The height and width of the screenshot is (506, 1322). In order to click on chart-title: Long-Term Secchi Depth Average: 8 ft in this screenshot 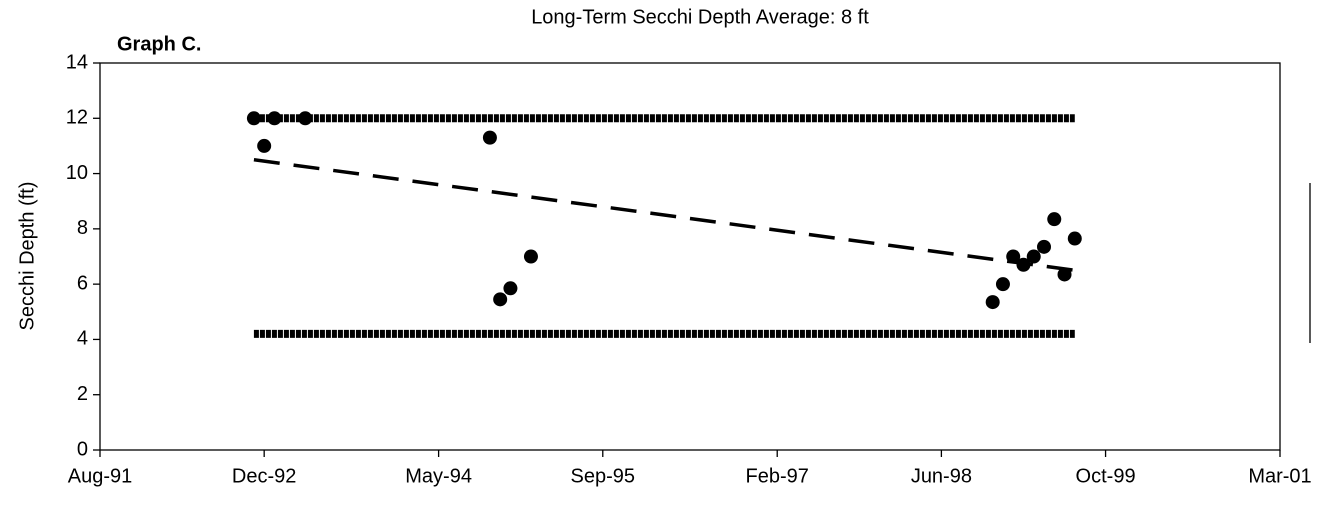, I will do `click(700, 17)`.